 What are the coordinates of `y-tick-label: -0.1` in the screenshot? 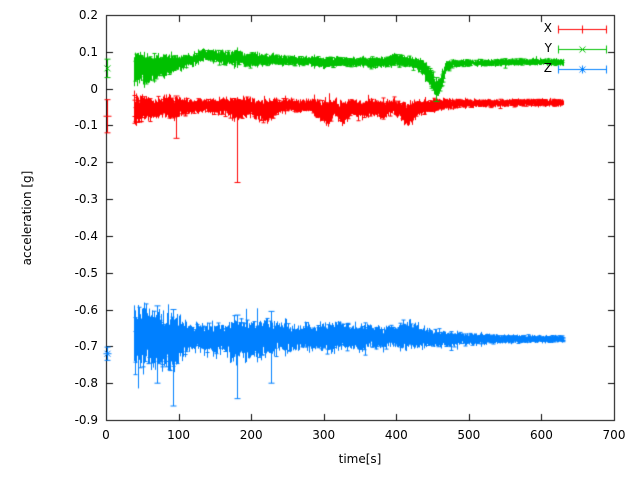 It's located at (86, 125).